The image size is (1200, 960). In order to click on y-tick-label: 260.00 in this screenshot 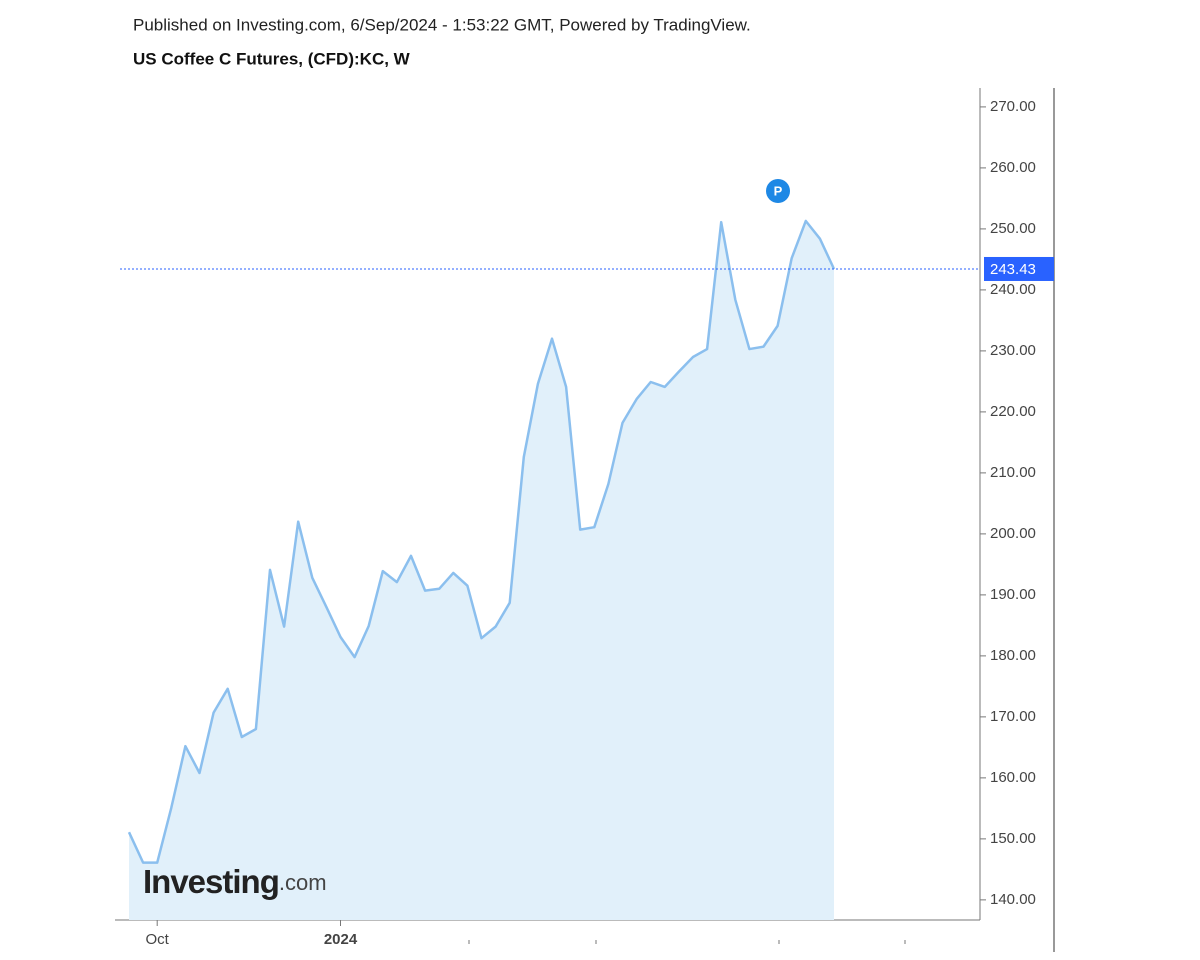, I will do `click(1013, 167)`.